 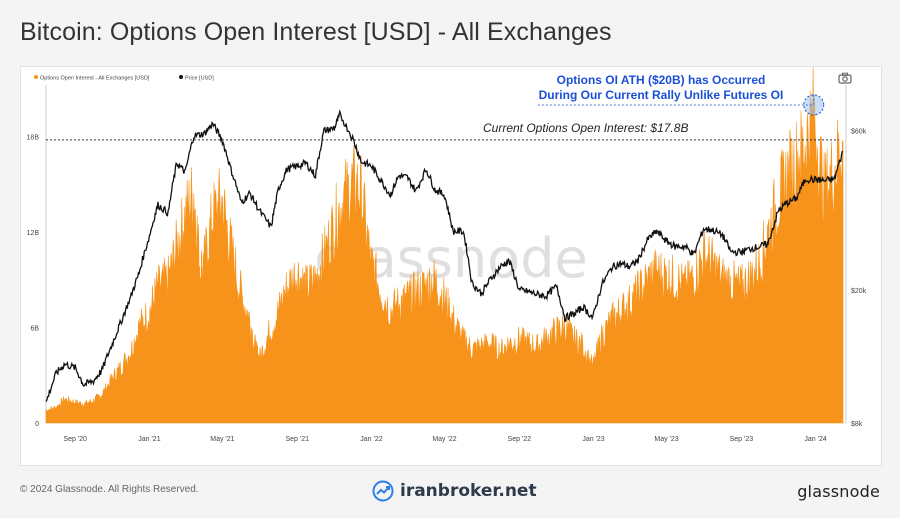 I want to click on iranbroker-brand: iranbroker.net, so click(x=454, y=491).